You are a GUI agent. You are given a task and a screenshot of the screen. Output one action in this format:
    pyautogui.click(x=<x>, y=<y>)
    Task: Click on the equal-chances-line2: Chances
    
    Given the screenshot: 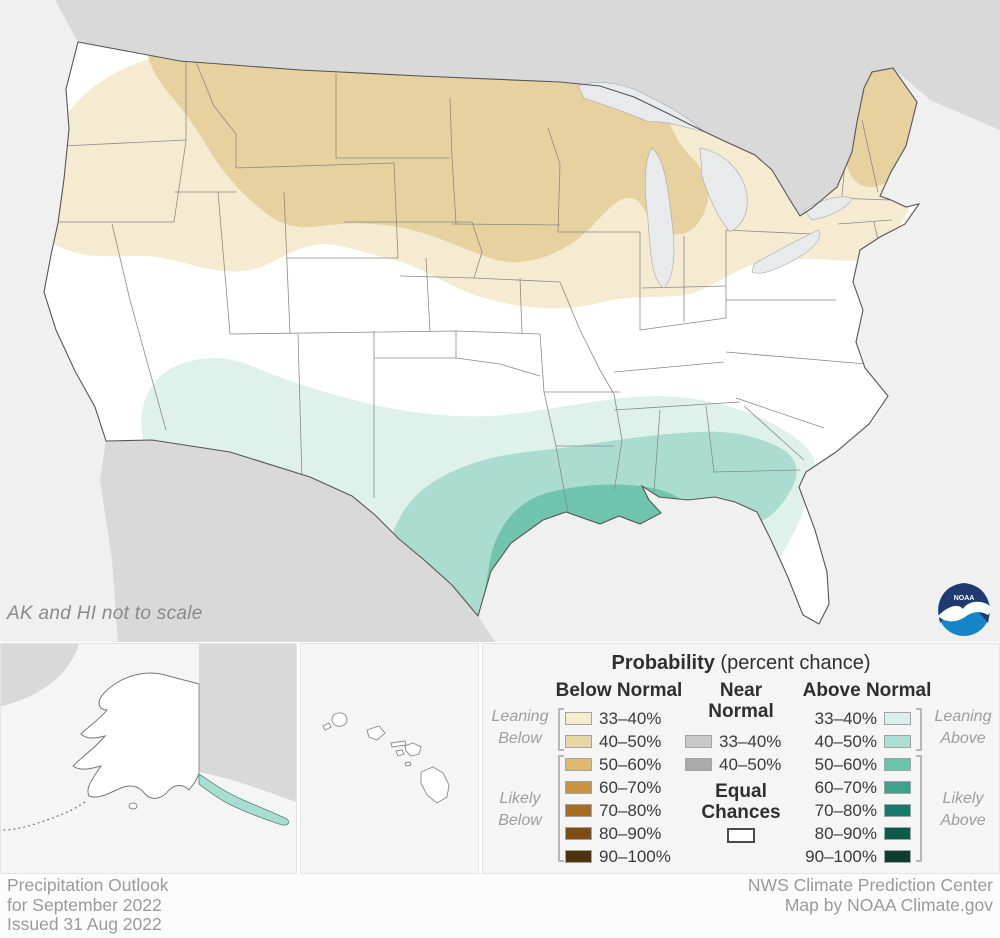 What is the action you would take?
    pyautogui.click(x=741, y=812)
    